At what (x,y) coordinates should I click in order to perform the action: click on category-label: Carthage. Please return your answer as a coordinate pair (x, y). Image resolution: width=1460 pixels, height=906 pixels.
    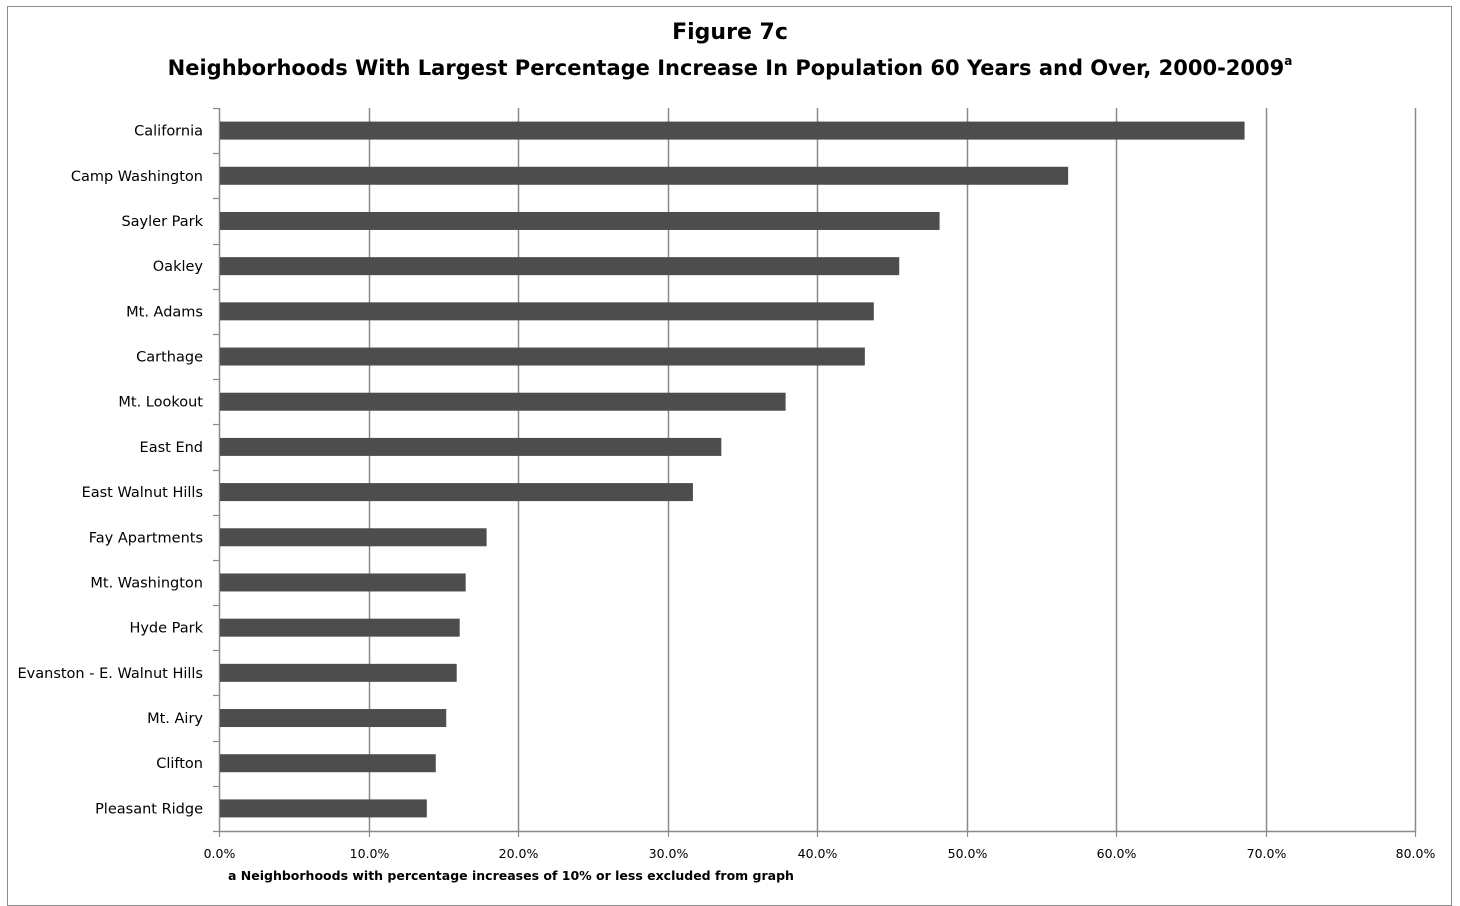
    Looking at the image, I should click on (169, 358).